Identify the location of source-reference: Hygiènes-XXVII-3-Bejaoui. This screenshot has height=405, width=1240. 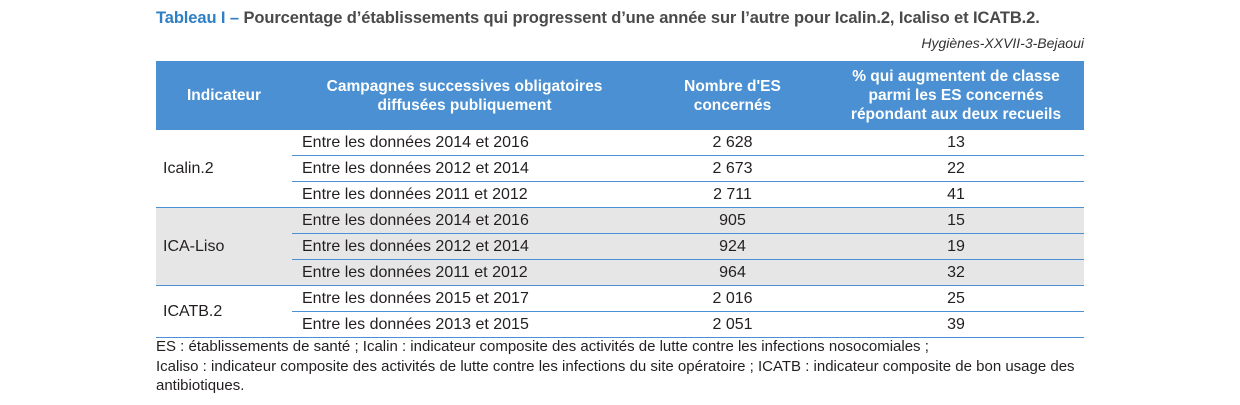
(1002, 43).